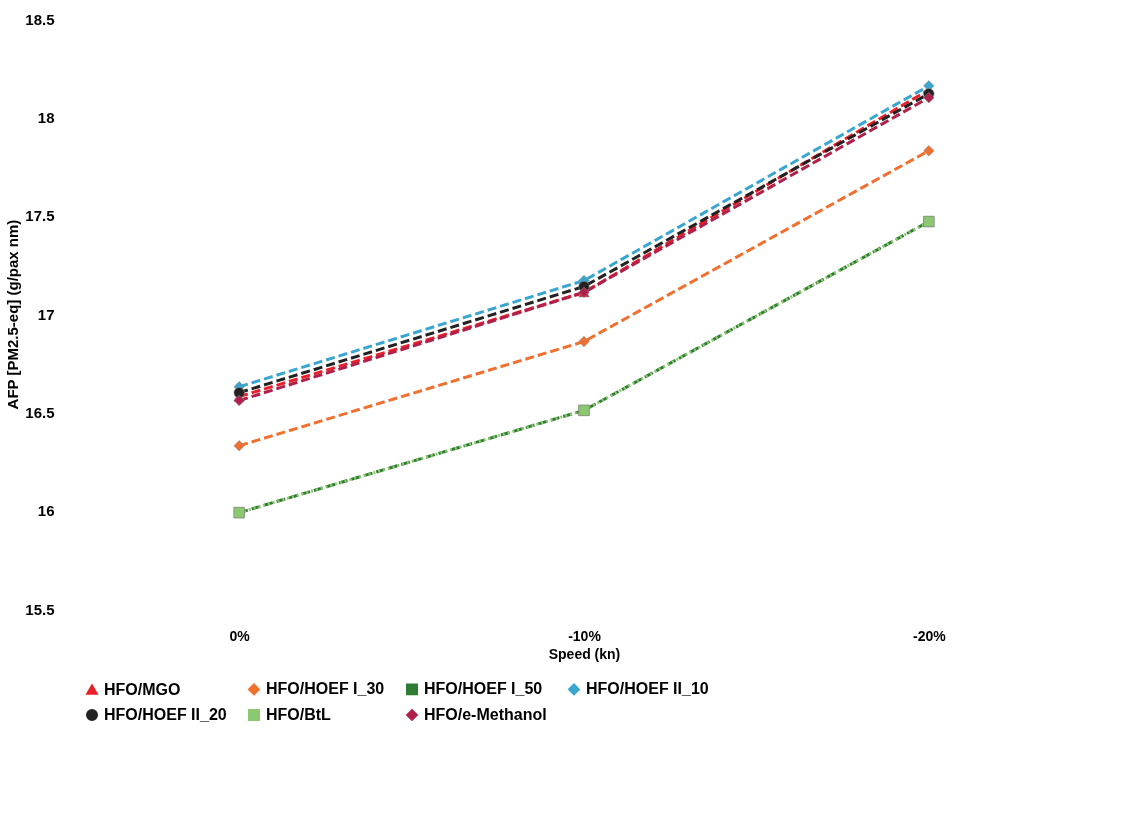  Describe the element at coordinates (142, 689) in the screenshot. I see `legend-label: HFO/MGO` at that location.